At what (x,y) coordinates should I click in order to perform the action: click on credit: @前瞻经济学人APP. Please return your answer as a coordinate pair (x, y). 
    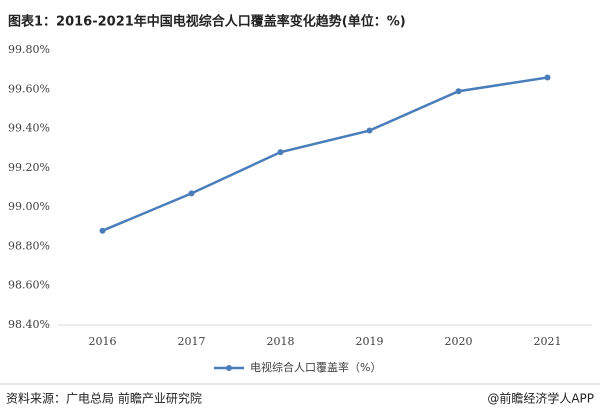
    Looking at the image, I should click on (540, 398).